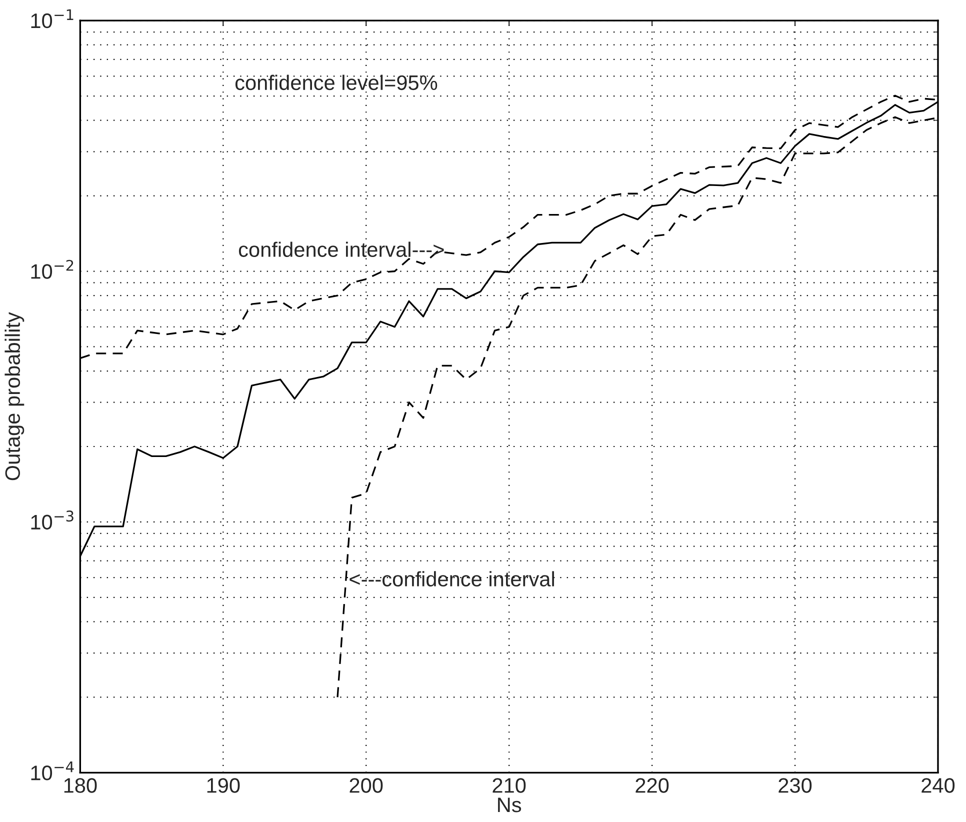 This screenshot has height=822, width=966. What do you see at coordinates (80, 785) in the screenshot?
I see `x-tick-label: 180` at bounding box center [80, 785].